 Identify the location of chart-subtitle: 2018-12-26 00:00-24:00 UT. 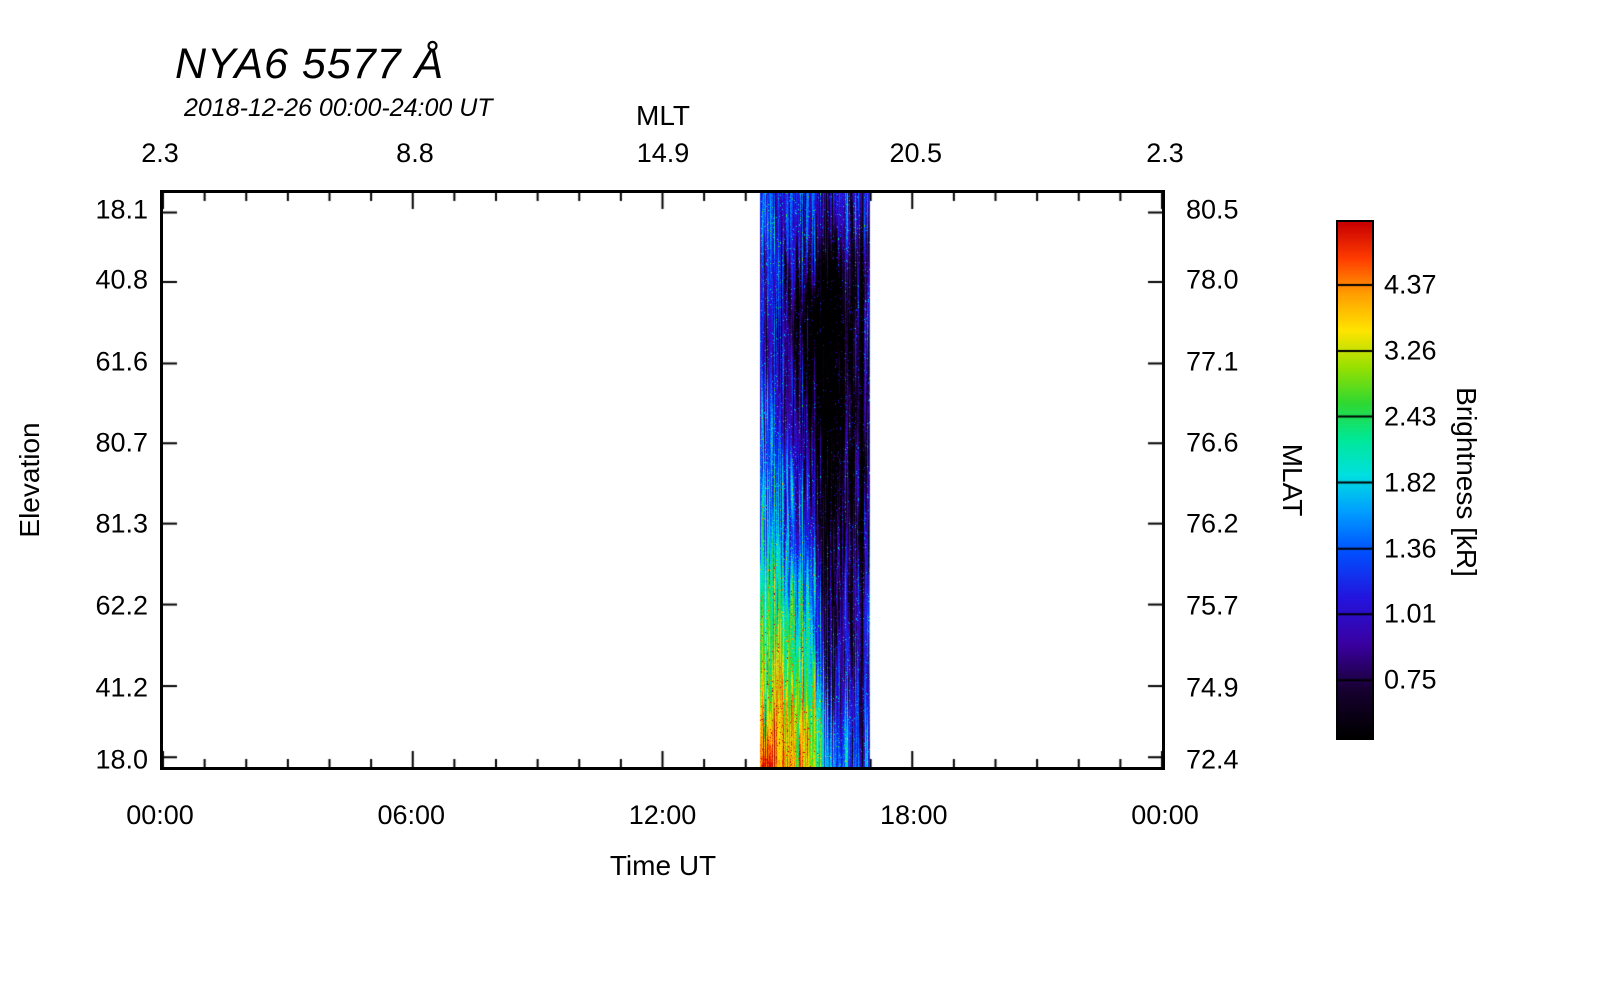
(338, 108).